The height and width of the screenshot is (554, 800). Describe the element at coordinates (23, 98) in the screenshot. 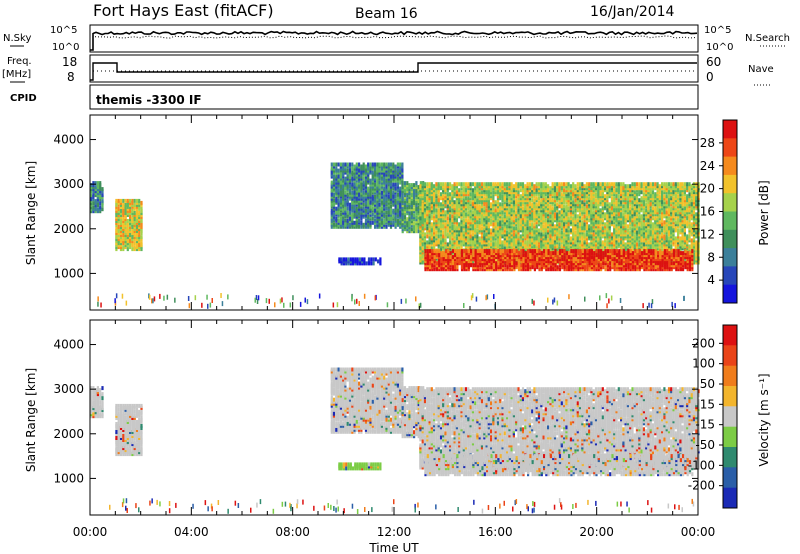

I see `cpid-label: CPID` at that location.